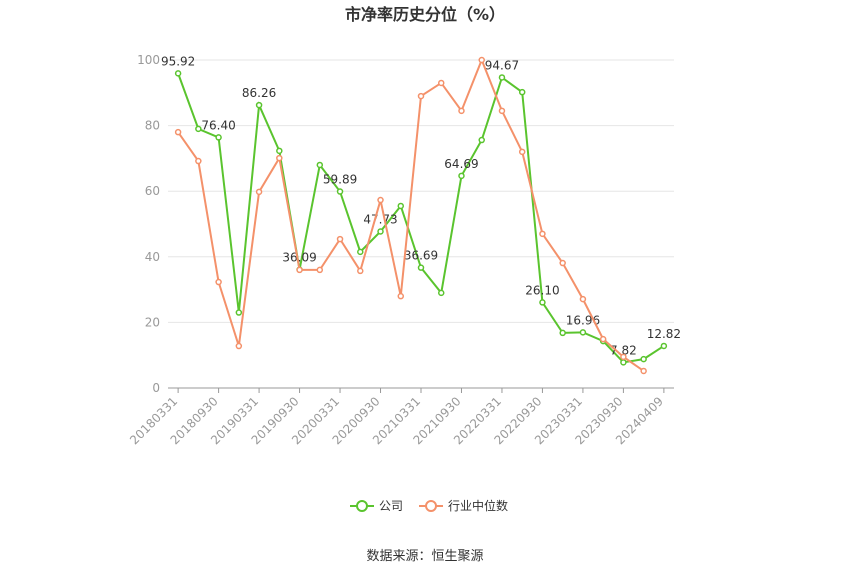 This screenshot has width=850, height=579. Describe the element at coordinates (461, 164) in the screenshot. I see `data-label: 64.69` at that location.